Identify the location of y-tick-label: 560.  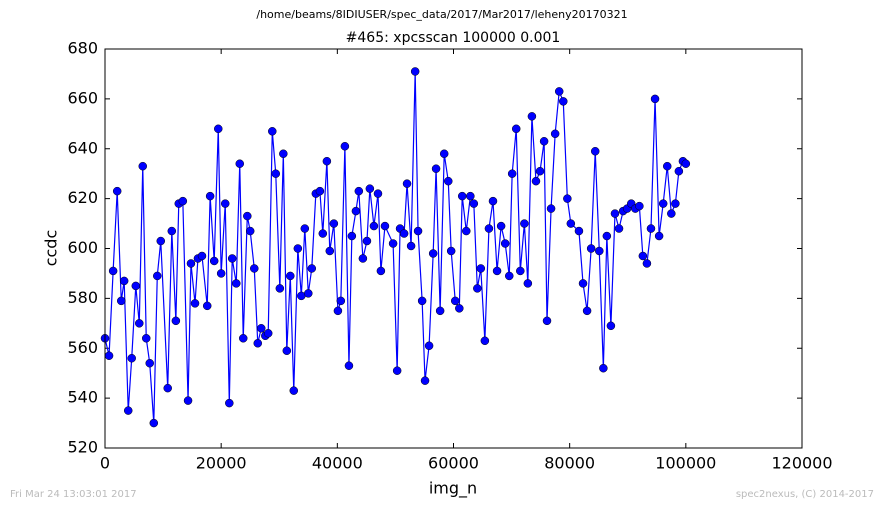
(82, 347).